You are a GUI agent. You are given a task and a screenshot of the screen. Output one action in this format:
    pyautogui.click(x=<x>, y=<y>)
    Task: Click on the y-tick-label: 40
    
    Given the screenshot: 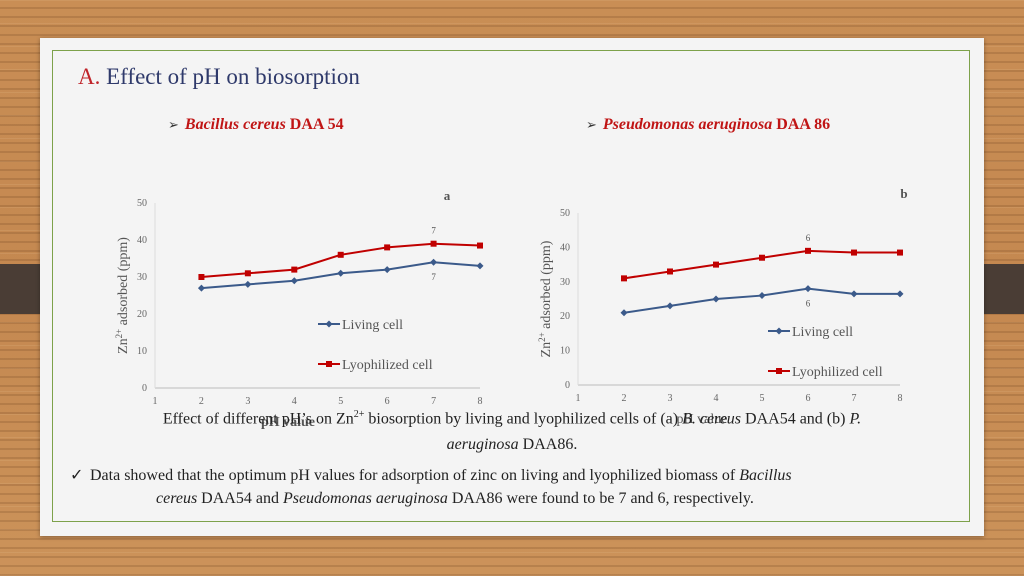 What is the action you would take?
    pyautogui.click(x=142, y=240)
    